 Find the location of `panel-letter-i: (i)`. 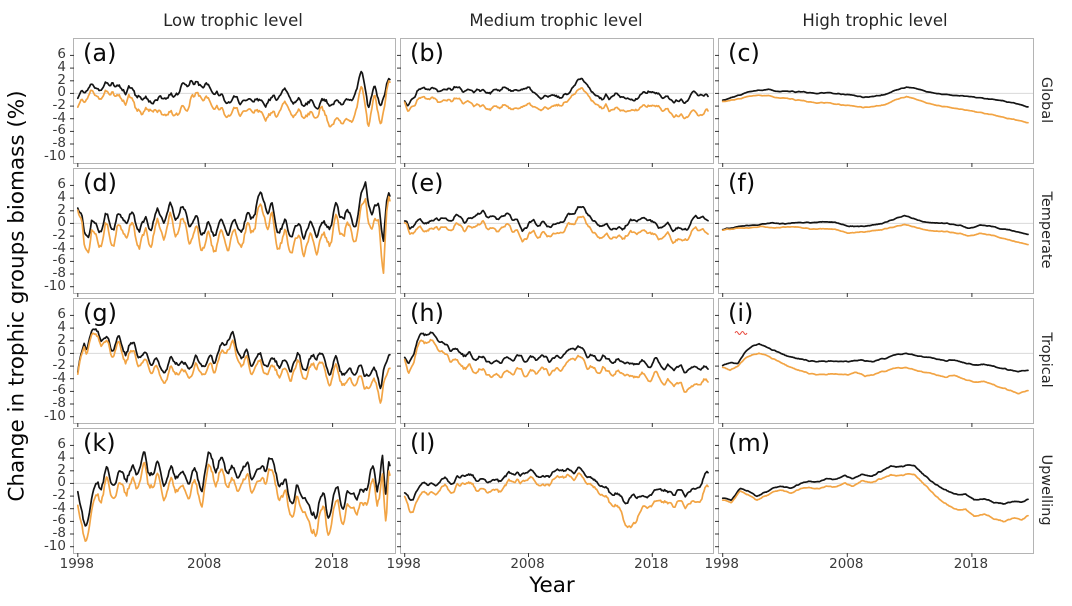

panel-letter-i: (i) is located at coordinates (741, 313).